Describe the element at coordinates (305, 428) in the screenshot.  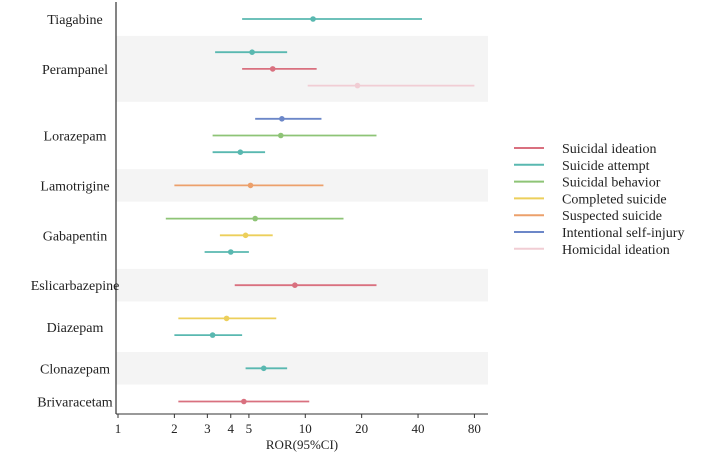
I see `x-tick-label-10: 10` at that location.